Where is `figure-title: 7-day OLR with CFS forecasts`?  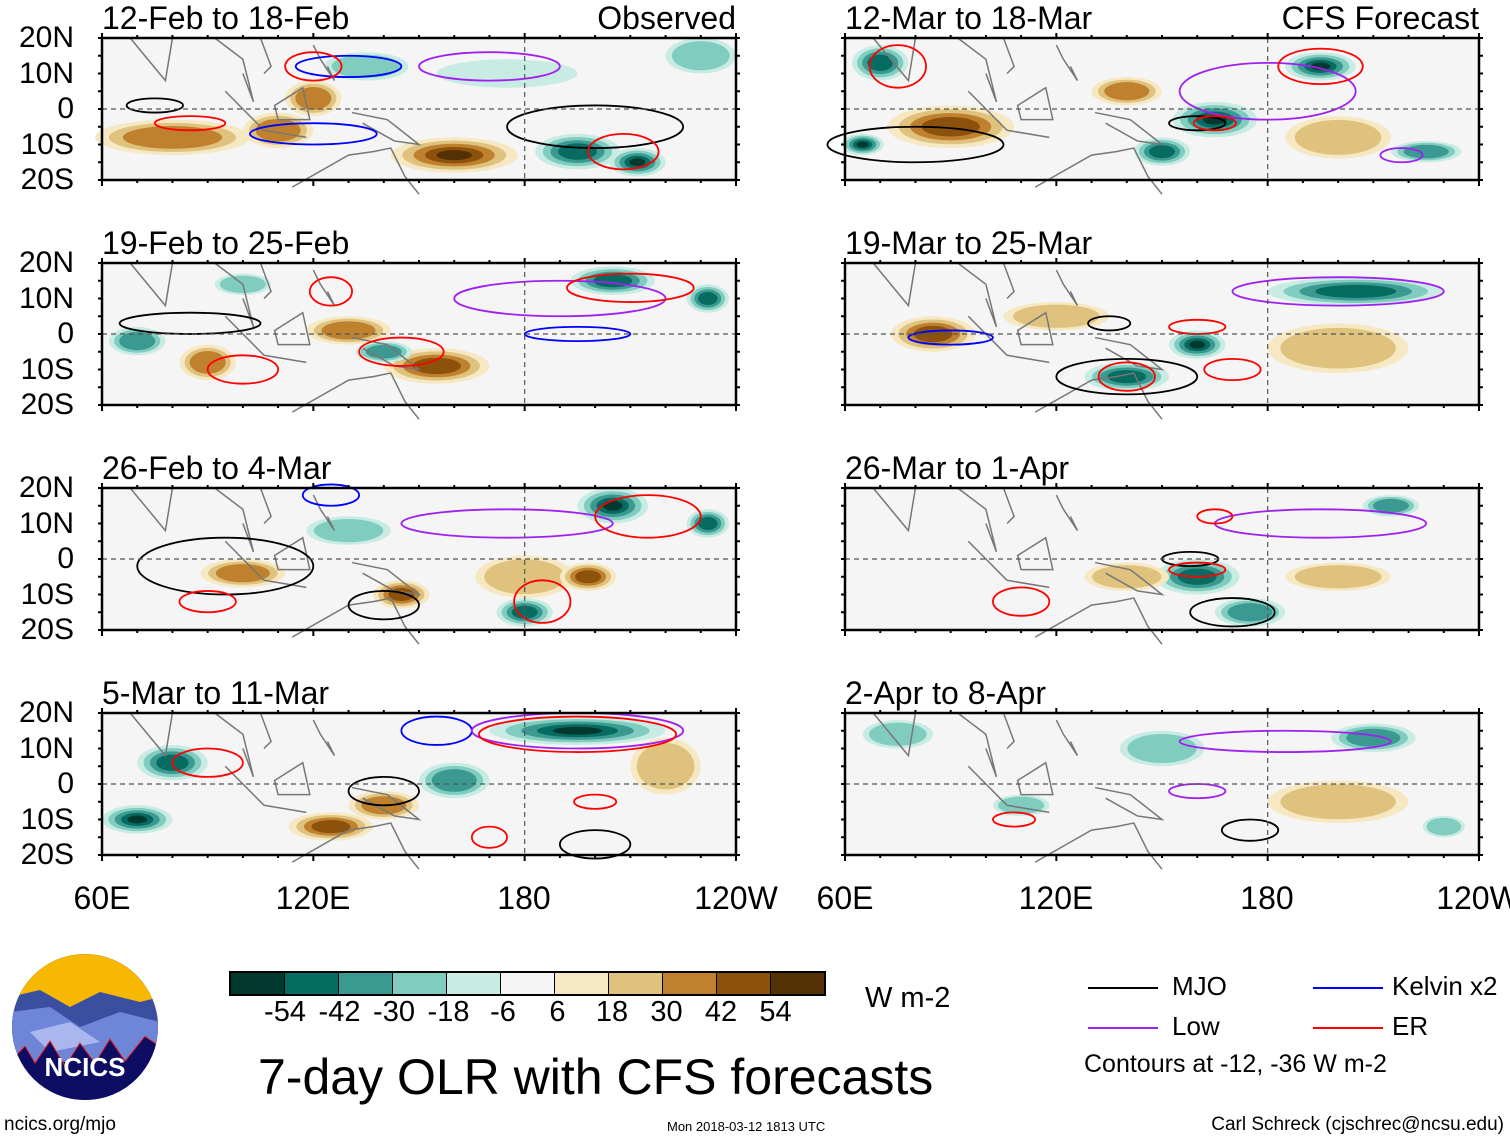 figure-title: 7-day OLR with CFS forecasts is located at coordinates (596, 1077).